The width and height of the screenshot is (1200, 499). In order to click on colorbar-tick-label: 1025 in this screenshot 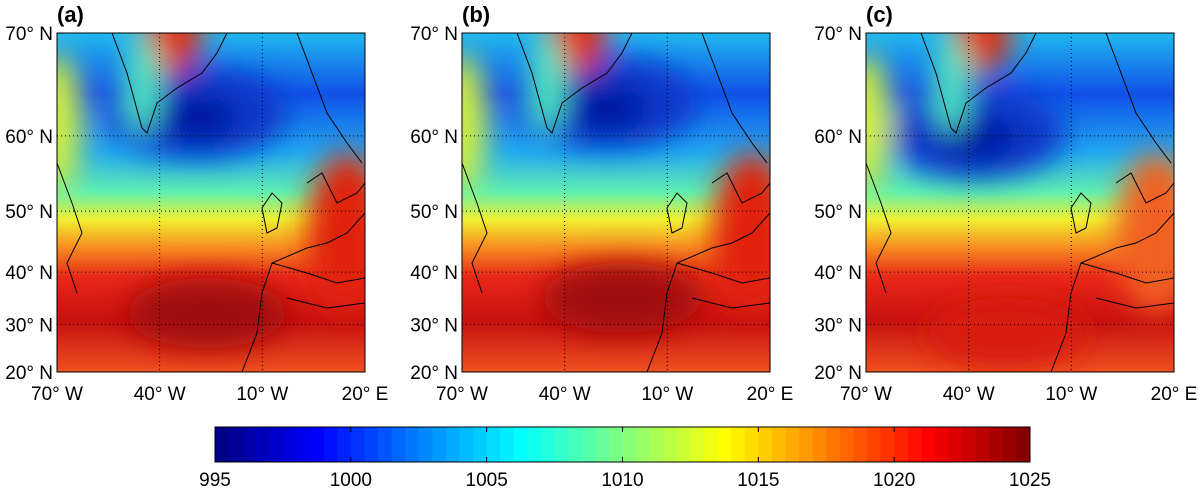, I will do `click(1030, 480)`.